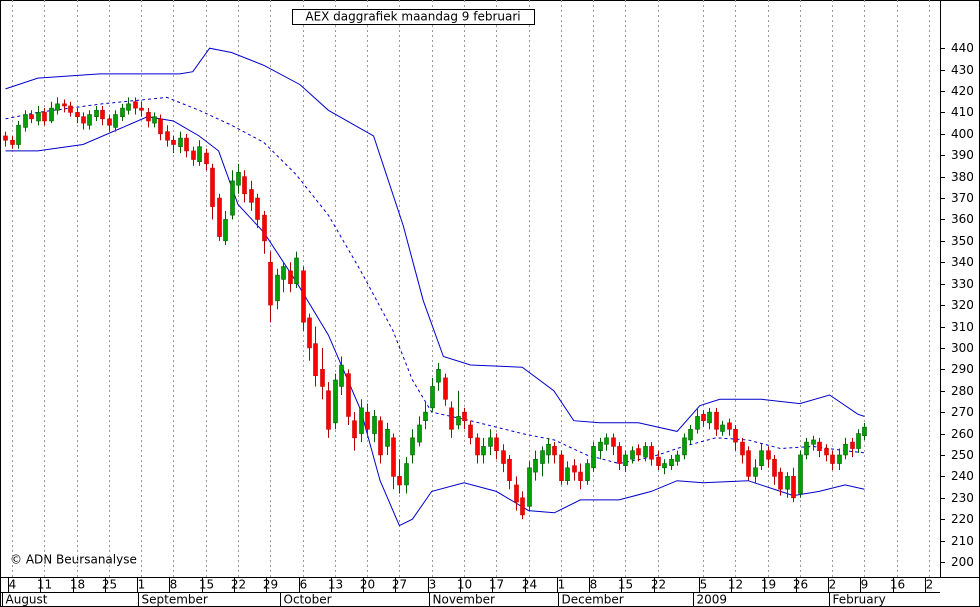 This screenshot has width=980, height=607. I want to click on chart-title: AEX daggrafiek maandag 9 februari, so click(412, 17).